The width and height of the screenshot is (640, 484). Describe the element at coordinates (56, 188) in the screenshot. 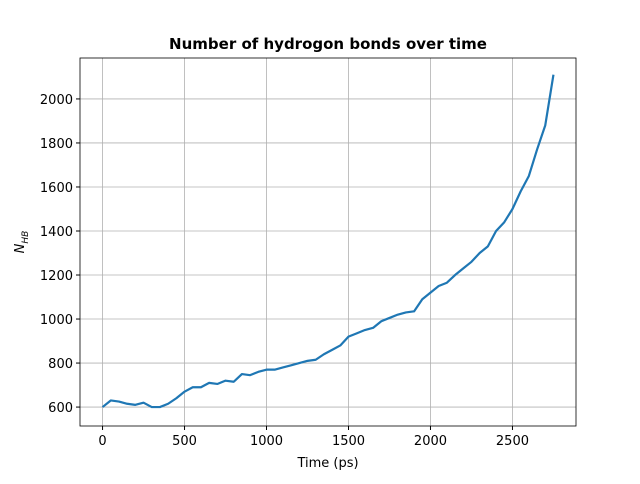

I see `y-tick-label: 1600` at that location.